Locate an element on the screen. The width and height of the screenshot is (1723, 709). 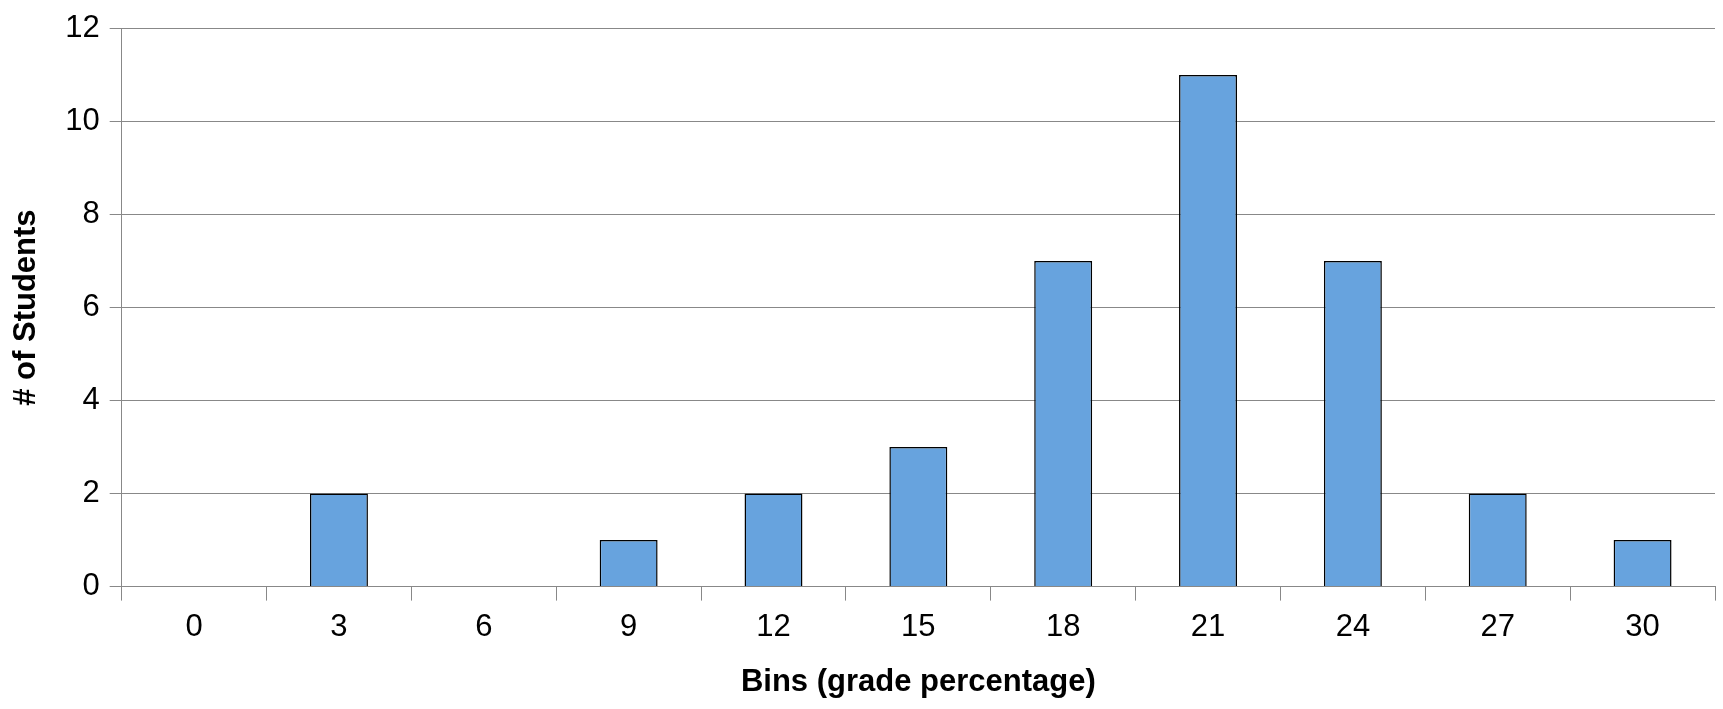
x-tick-label: 30 is located at coordinates (1642, 625).